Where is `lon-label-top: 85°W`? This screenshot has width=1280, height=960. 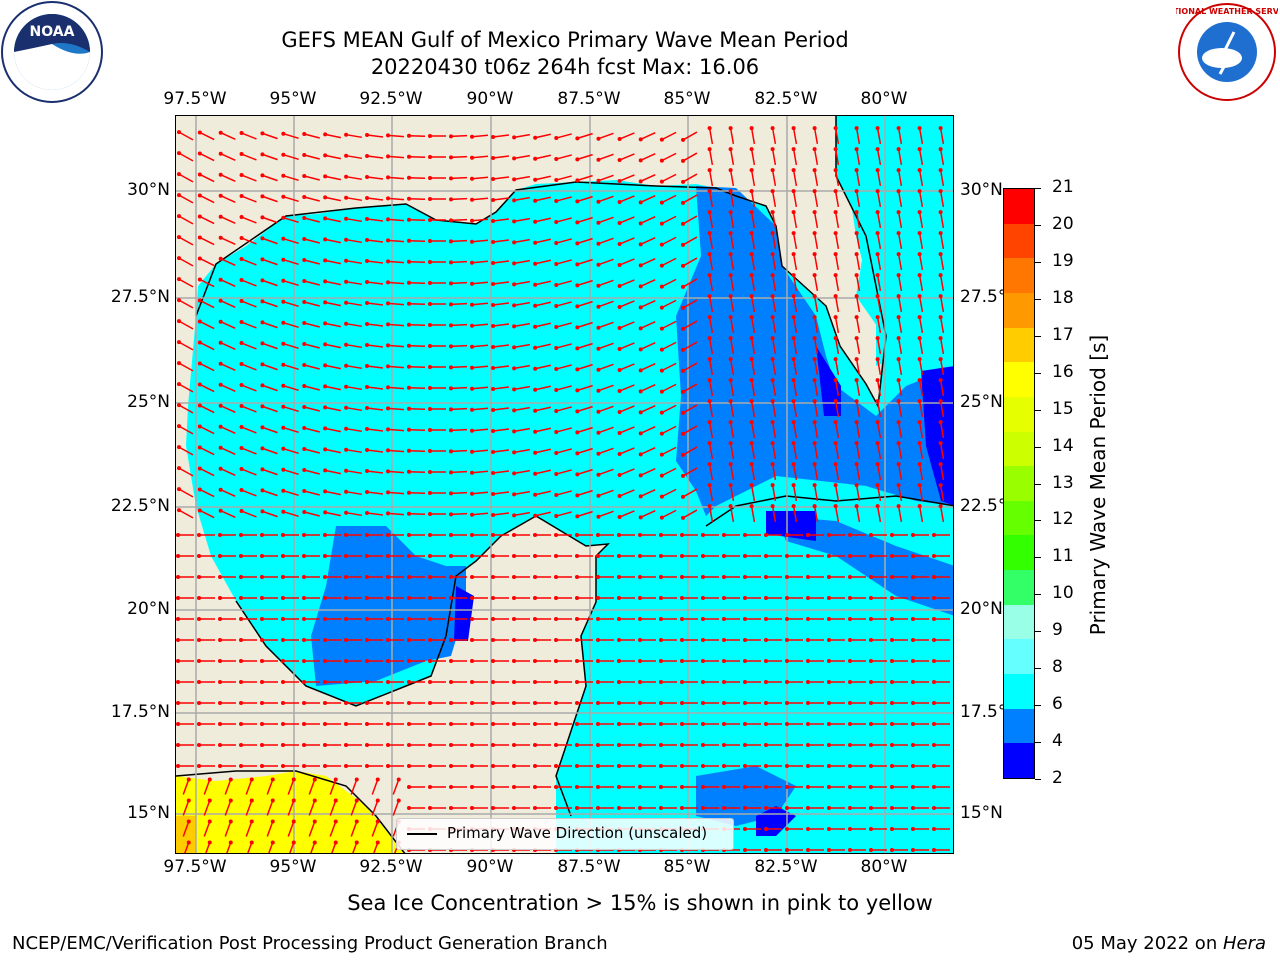 lon-label-top: 85°W is located at coordinates (687, 99).